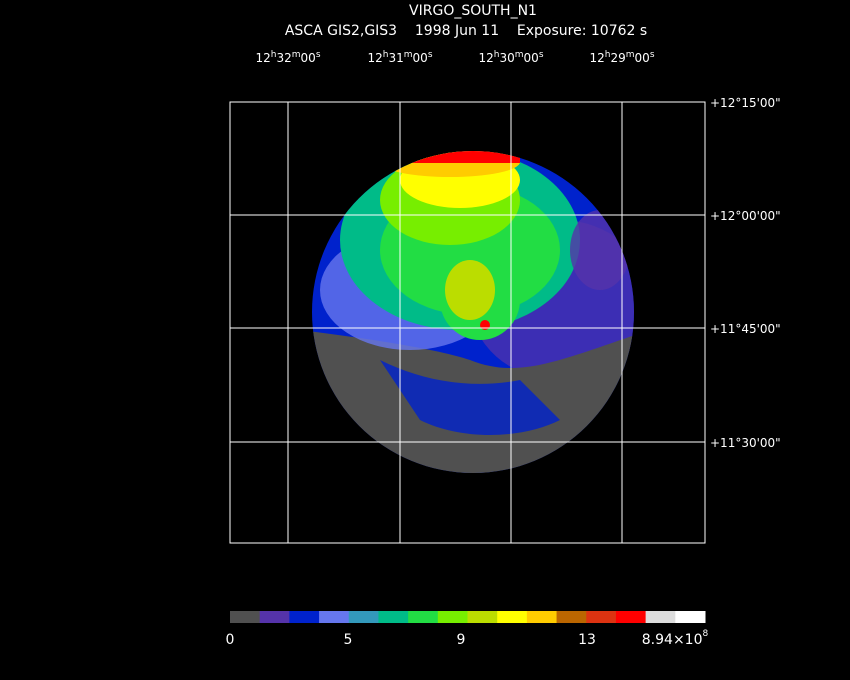 The width and height of the screenshot is (850, 680). I want to click on colorbar-label: 0, so click(230, 640).